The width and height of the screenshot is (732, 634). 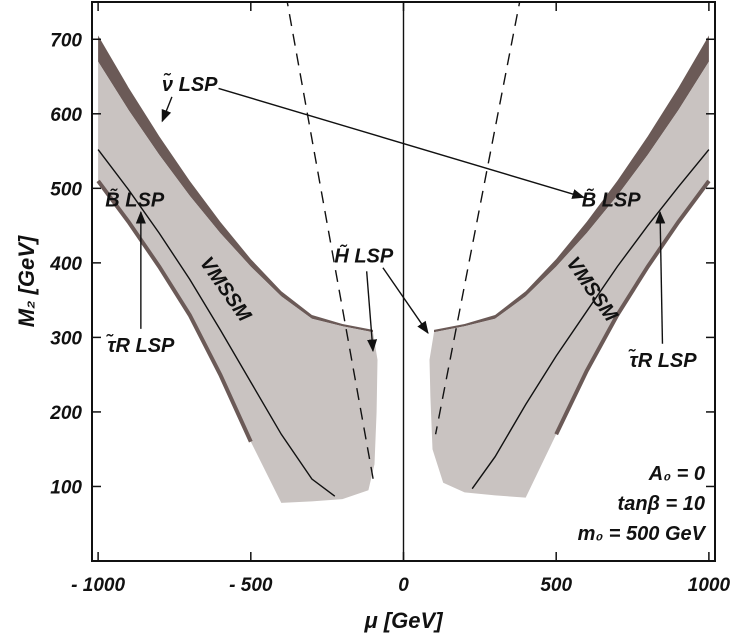 What do you see at coordinates (26, 281) in the screenshot?
I see `y-axis-title: M₂ [GeV]` at bounding box center [26, 281].